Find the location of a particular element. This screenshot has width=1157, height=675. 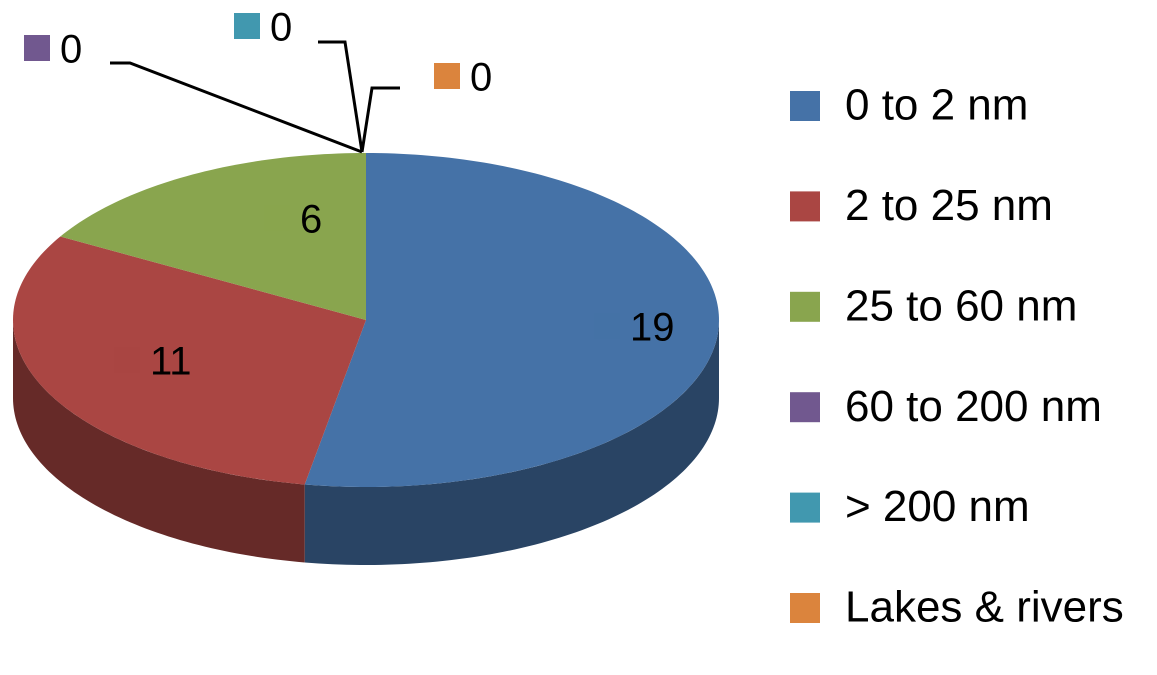

data-label: 19 is located at coordinates (652, 328).